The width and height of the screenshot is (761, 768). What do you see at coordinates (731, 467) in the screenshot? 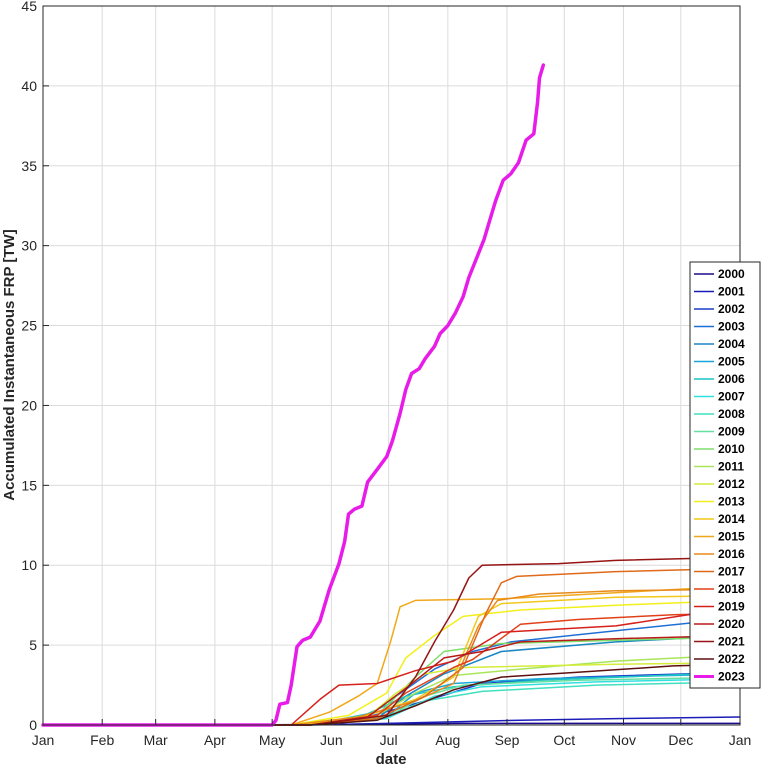
I see `legend-label: 2011` at bounding box center [731, 467].